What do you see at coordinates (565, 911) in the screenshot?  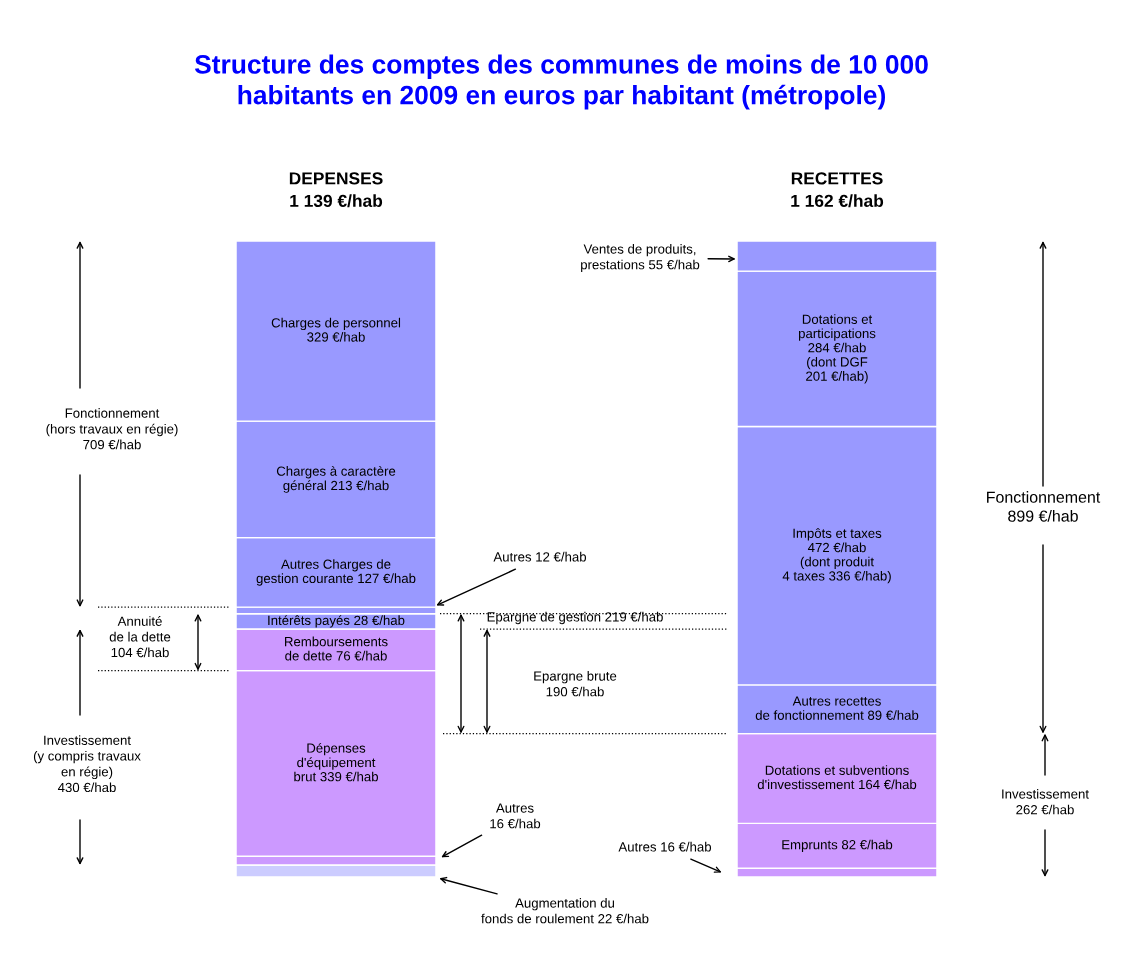 I see `text: Augmentation du fonds de roulement 22 €/hab` at bounding box center [565, 911].